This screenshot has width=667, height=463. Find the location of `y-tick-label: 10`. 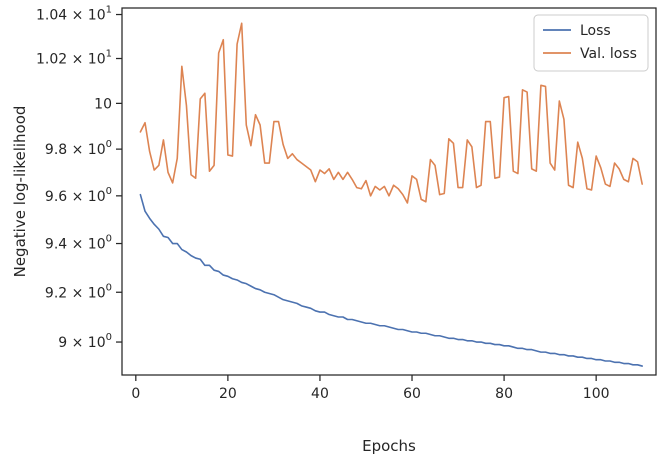

y-tick-label: 10 is located at coordinates (103, 104).